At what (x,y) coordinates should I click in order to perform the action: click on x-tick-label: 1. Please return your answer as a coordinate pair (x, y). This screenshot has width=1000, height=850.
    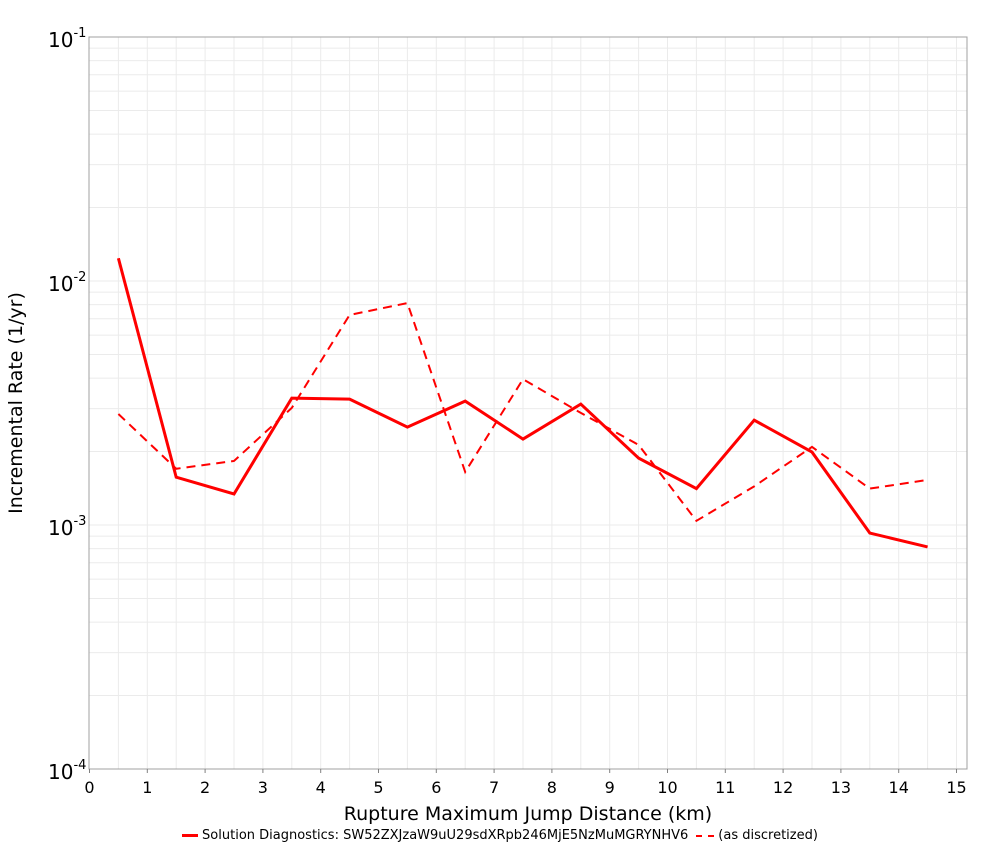
    Looking at the image, I should click on (147, 787).